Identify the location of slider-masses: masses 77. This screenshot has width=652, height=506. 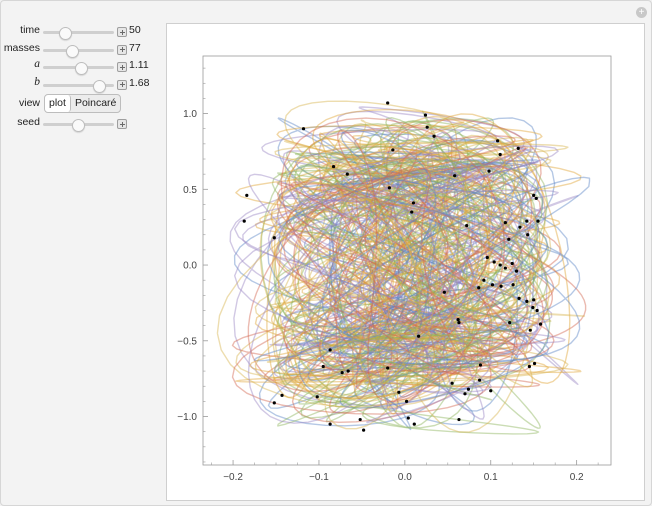
(83, 50).